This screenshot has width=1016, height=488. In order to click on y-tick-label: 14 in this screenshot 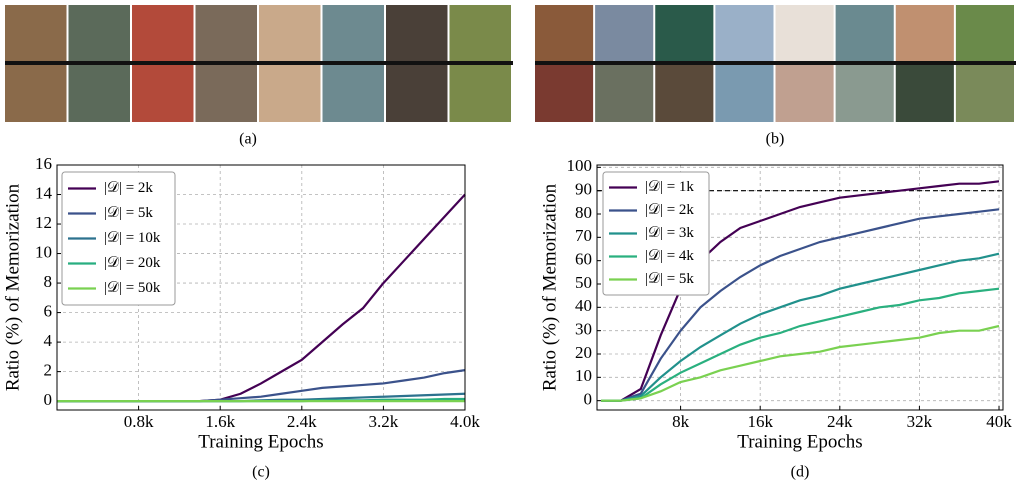, I will do `click(44, 192)`.